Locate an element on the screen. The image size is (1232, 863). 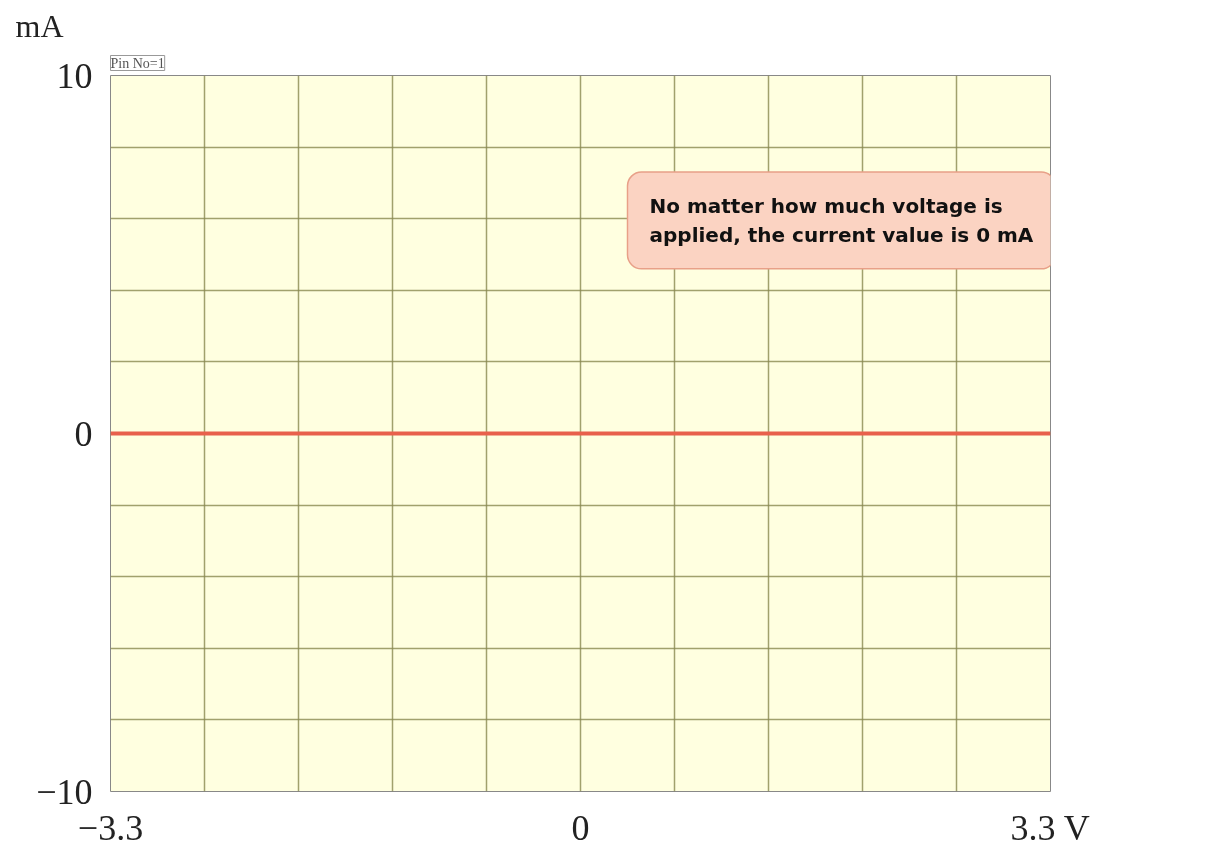
y-tick-label: 0 is located at coordinates (83, 433).